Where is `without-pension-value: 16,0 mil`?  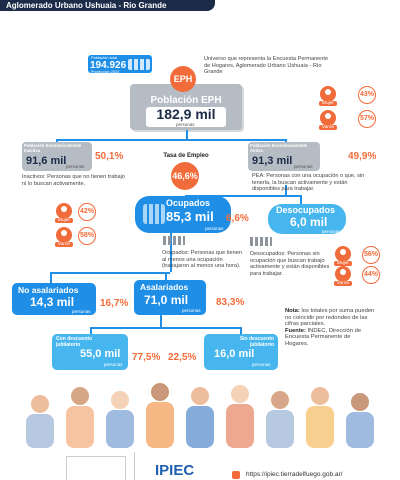 without-pension-value: 16,0 mil is located at coordinates (234, 354).